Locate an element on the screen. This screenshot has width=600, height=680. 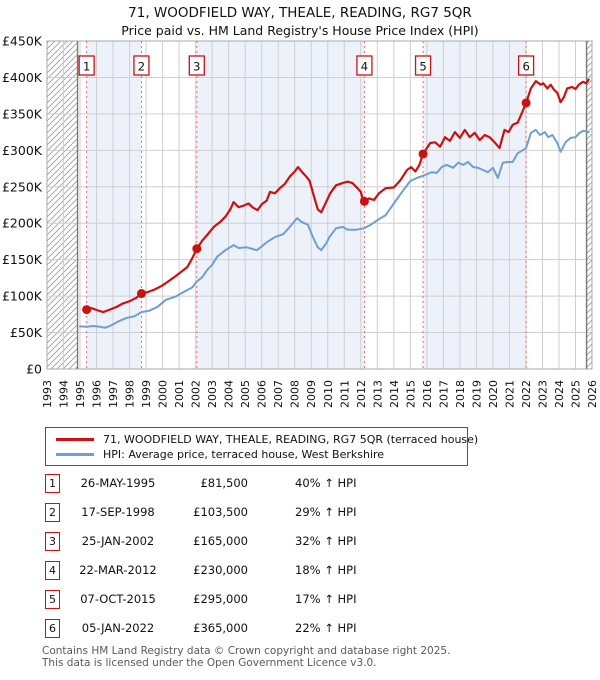
svg-text: £150K is located at coordinates (22, 259).